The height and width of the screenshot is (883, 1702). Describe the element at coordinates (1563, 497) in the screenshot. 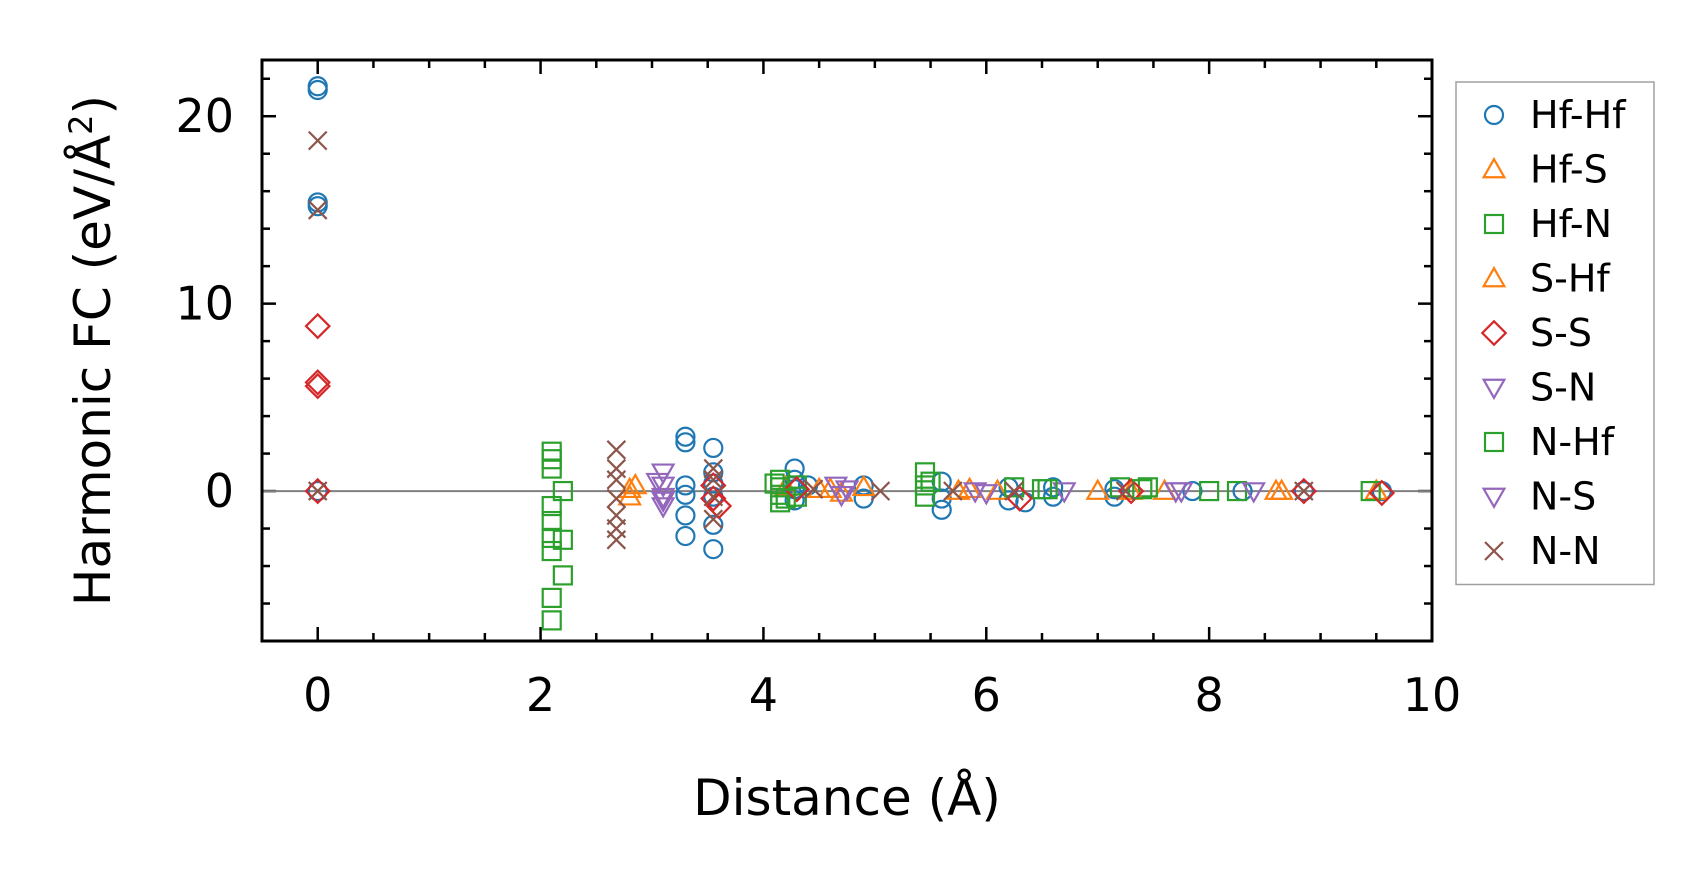

I see `legend-label: N-S` at that location.